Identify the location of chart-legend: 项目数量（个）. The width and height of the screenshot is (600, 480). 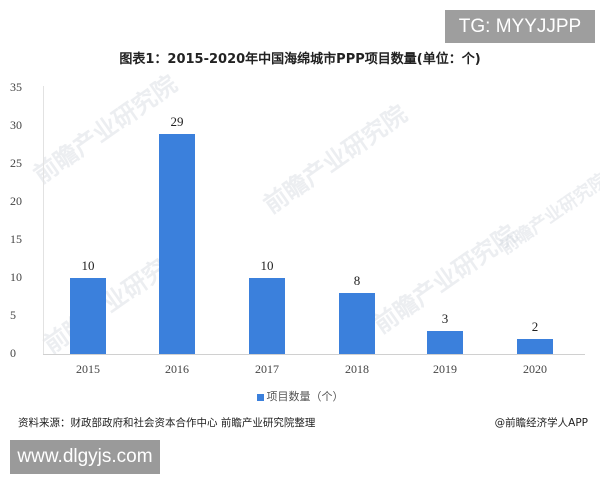
(300, 396).